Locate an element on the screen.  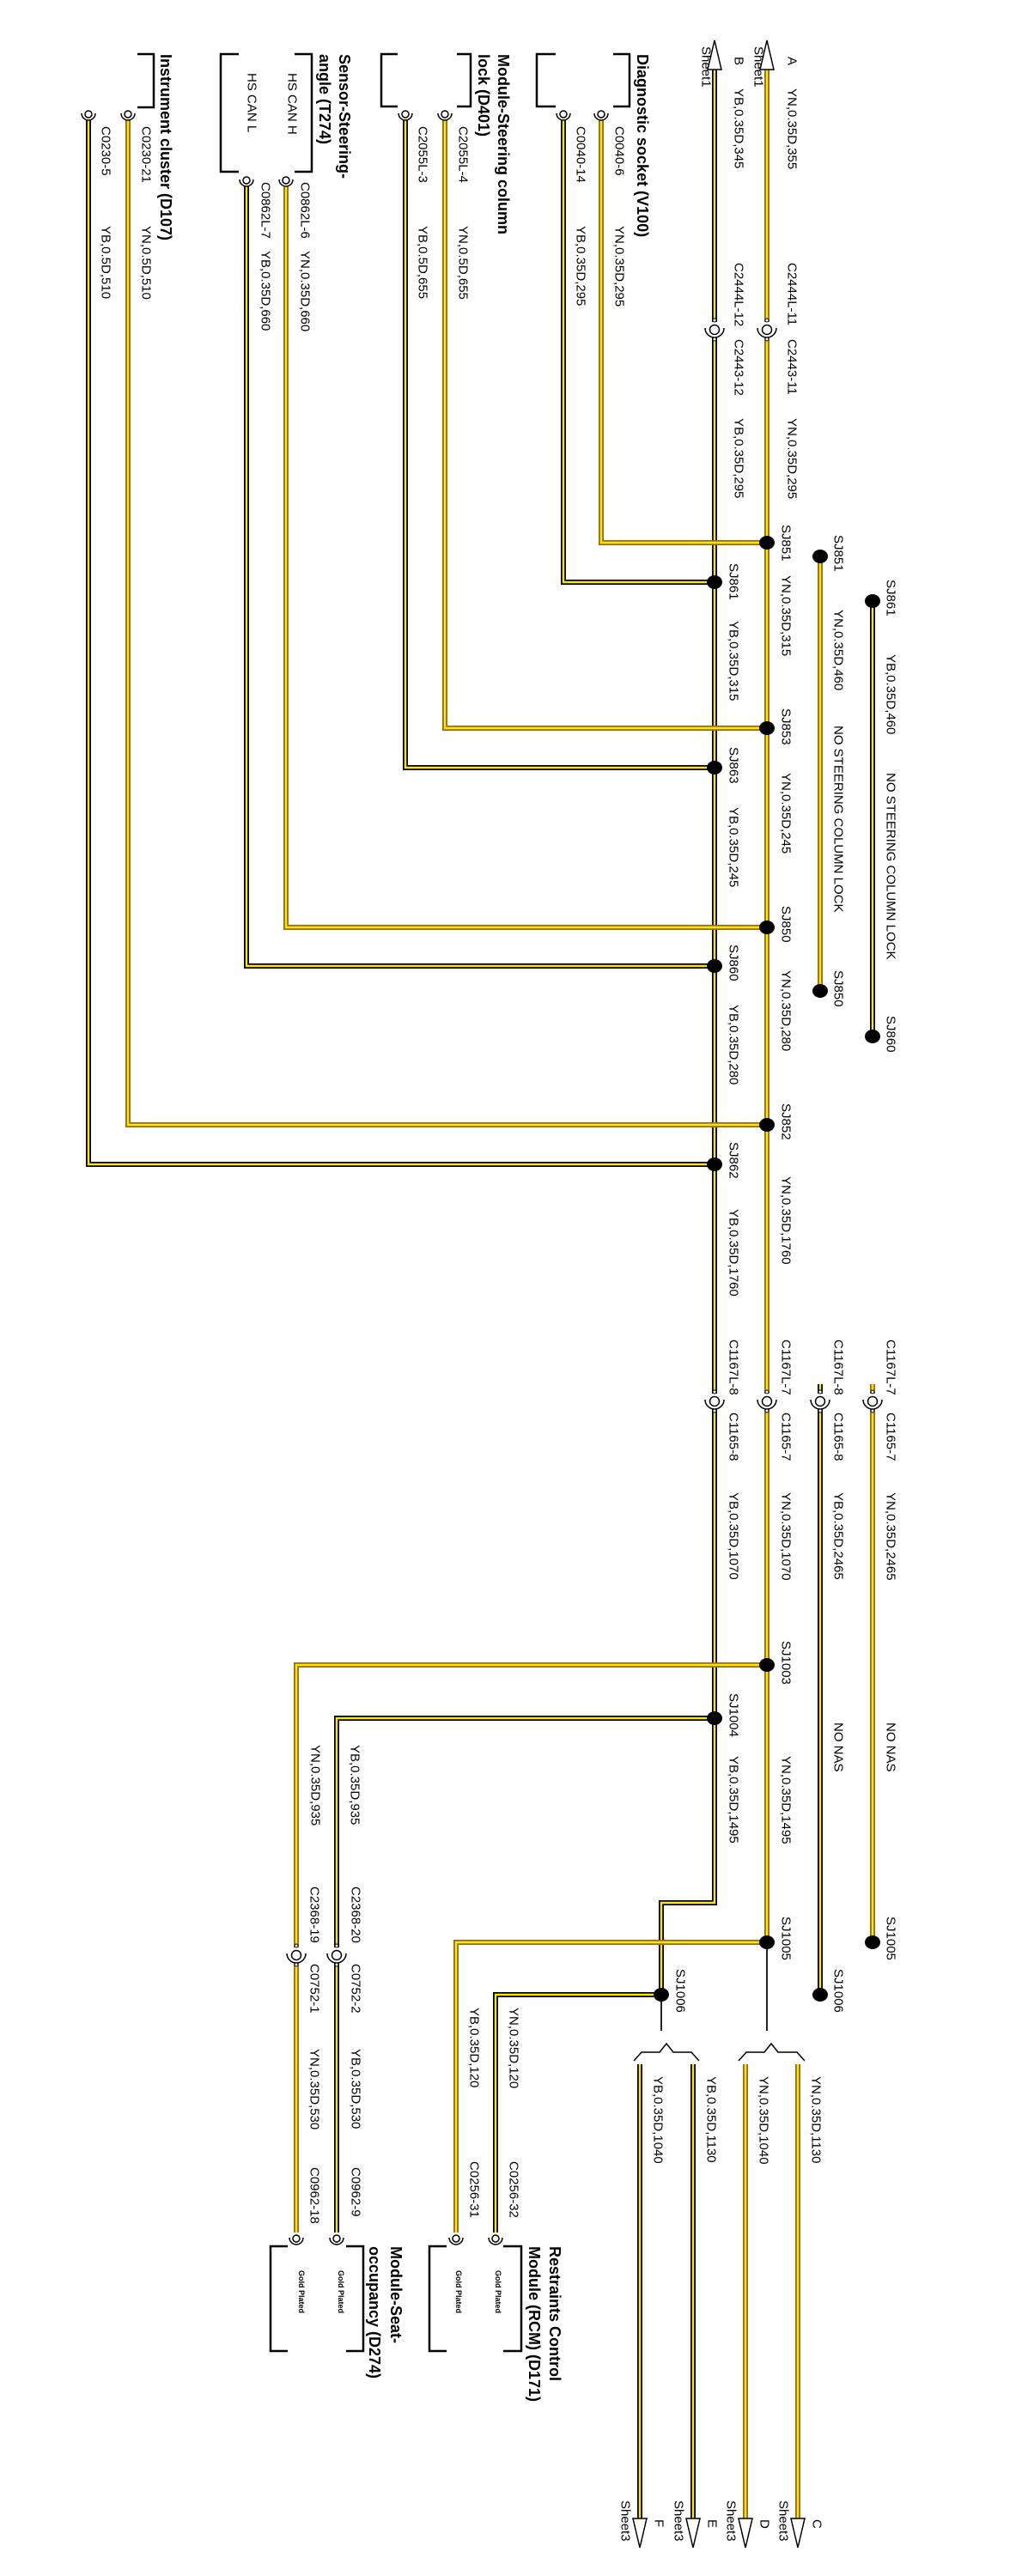
off-sheet-letter: E is located at coordinates (712, 2523).